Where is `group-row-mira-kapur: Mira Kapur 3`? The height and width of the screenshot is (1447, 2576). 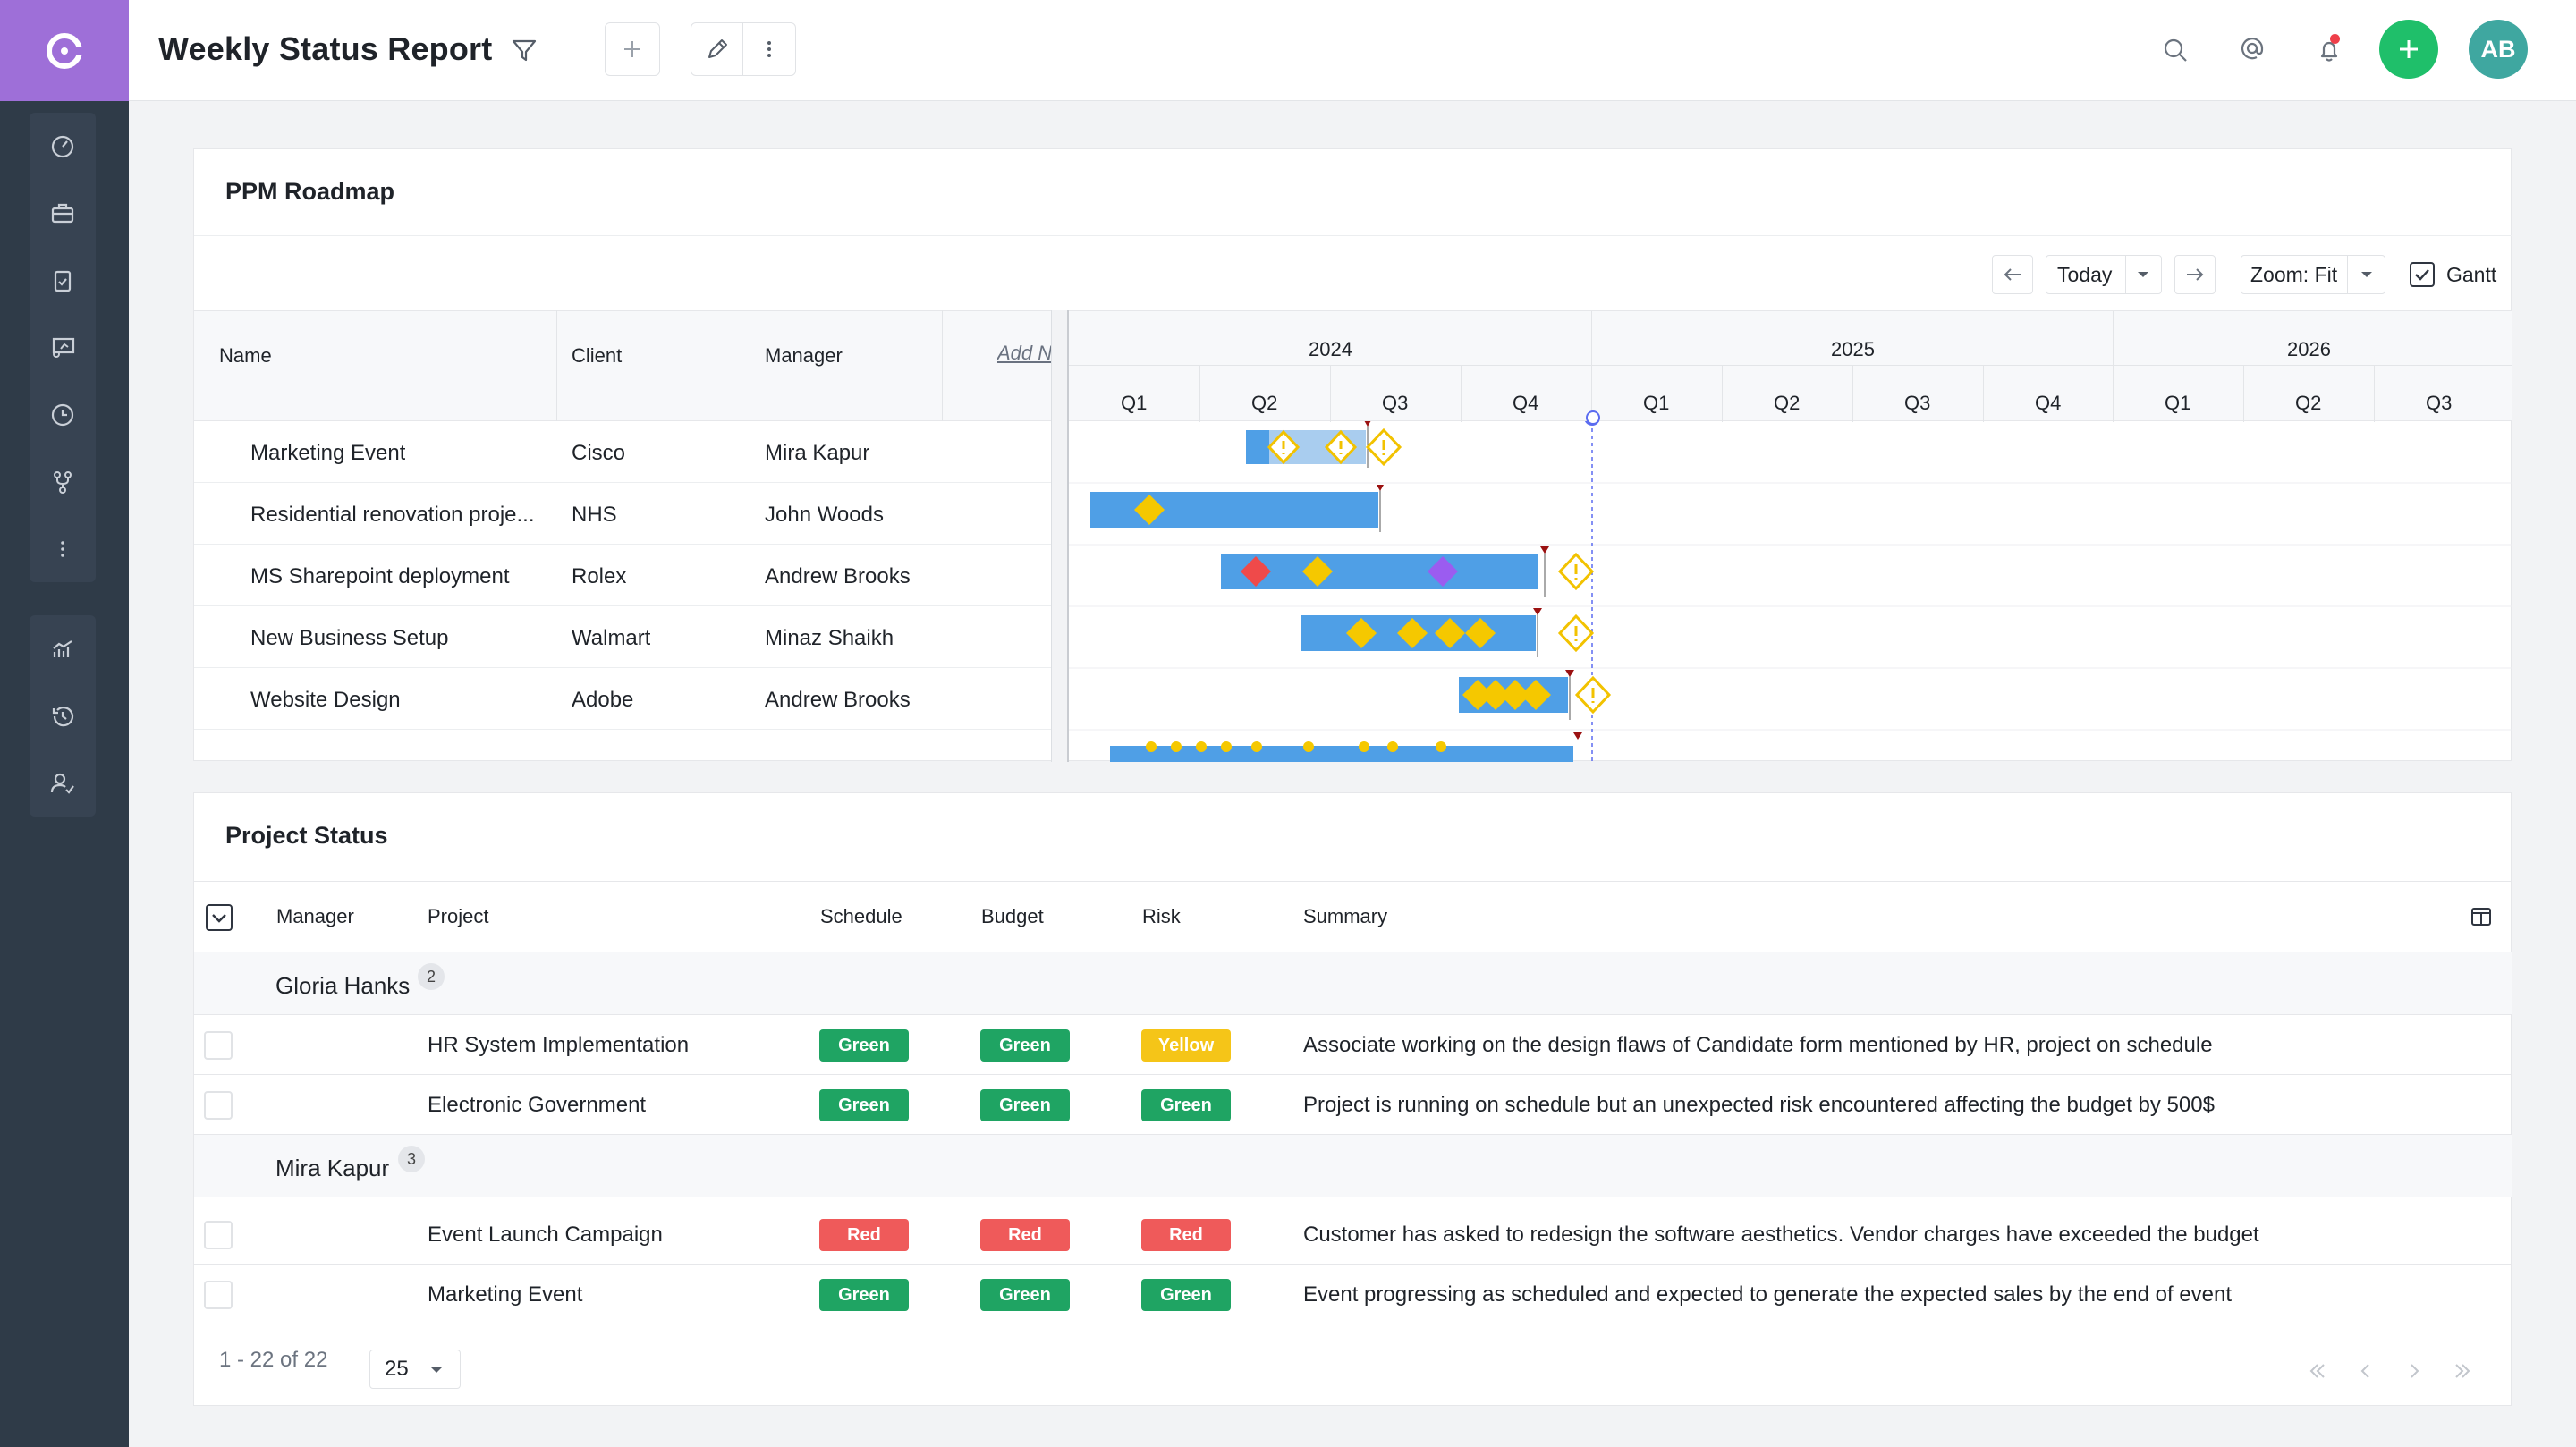
group-row-mira-kapur: Mira Kapur 3 is located at coordinates (1353, 1166).